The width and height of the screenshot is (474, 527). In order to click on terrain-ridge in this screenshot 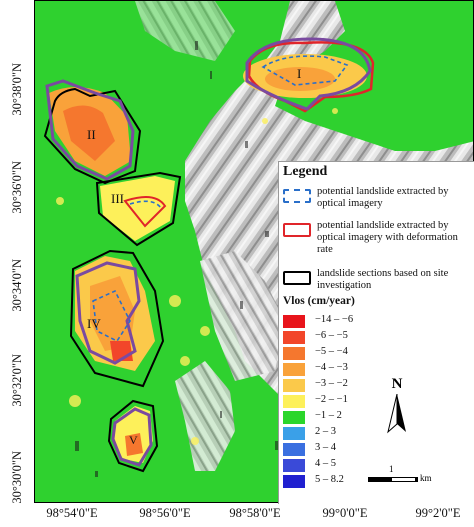, I will do `click(242, 316)`.